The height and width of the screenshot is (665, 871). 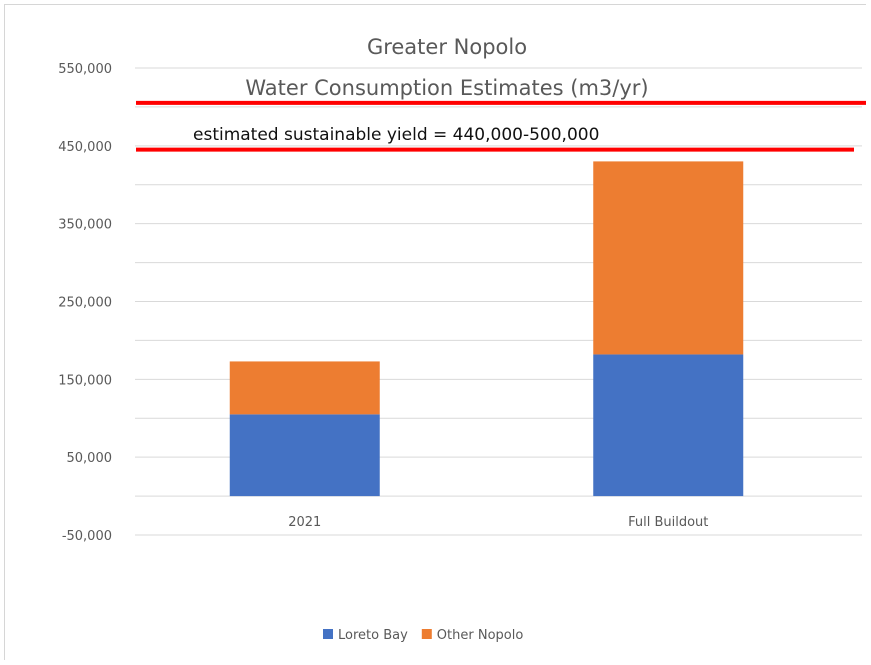 I want to click on chart-subtitle: Water Consumption Estimates (m3/yr), so click(x=446, y=88).